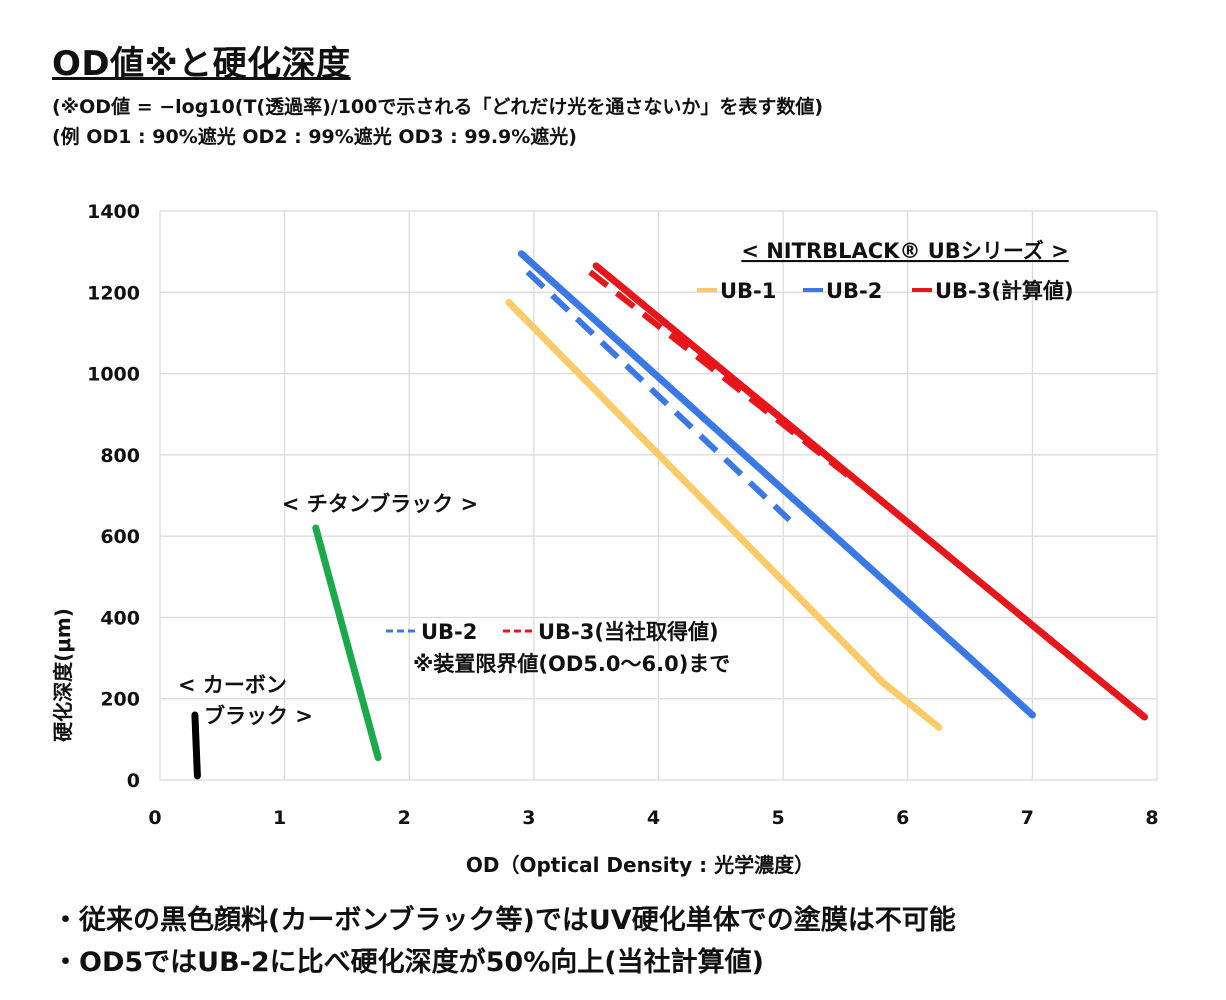 This screenshot has width=1226, height=1000. I want to click on carbon-black-label-line1: < カーボン, so click(232, 685).